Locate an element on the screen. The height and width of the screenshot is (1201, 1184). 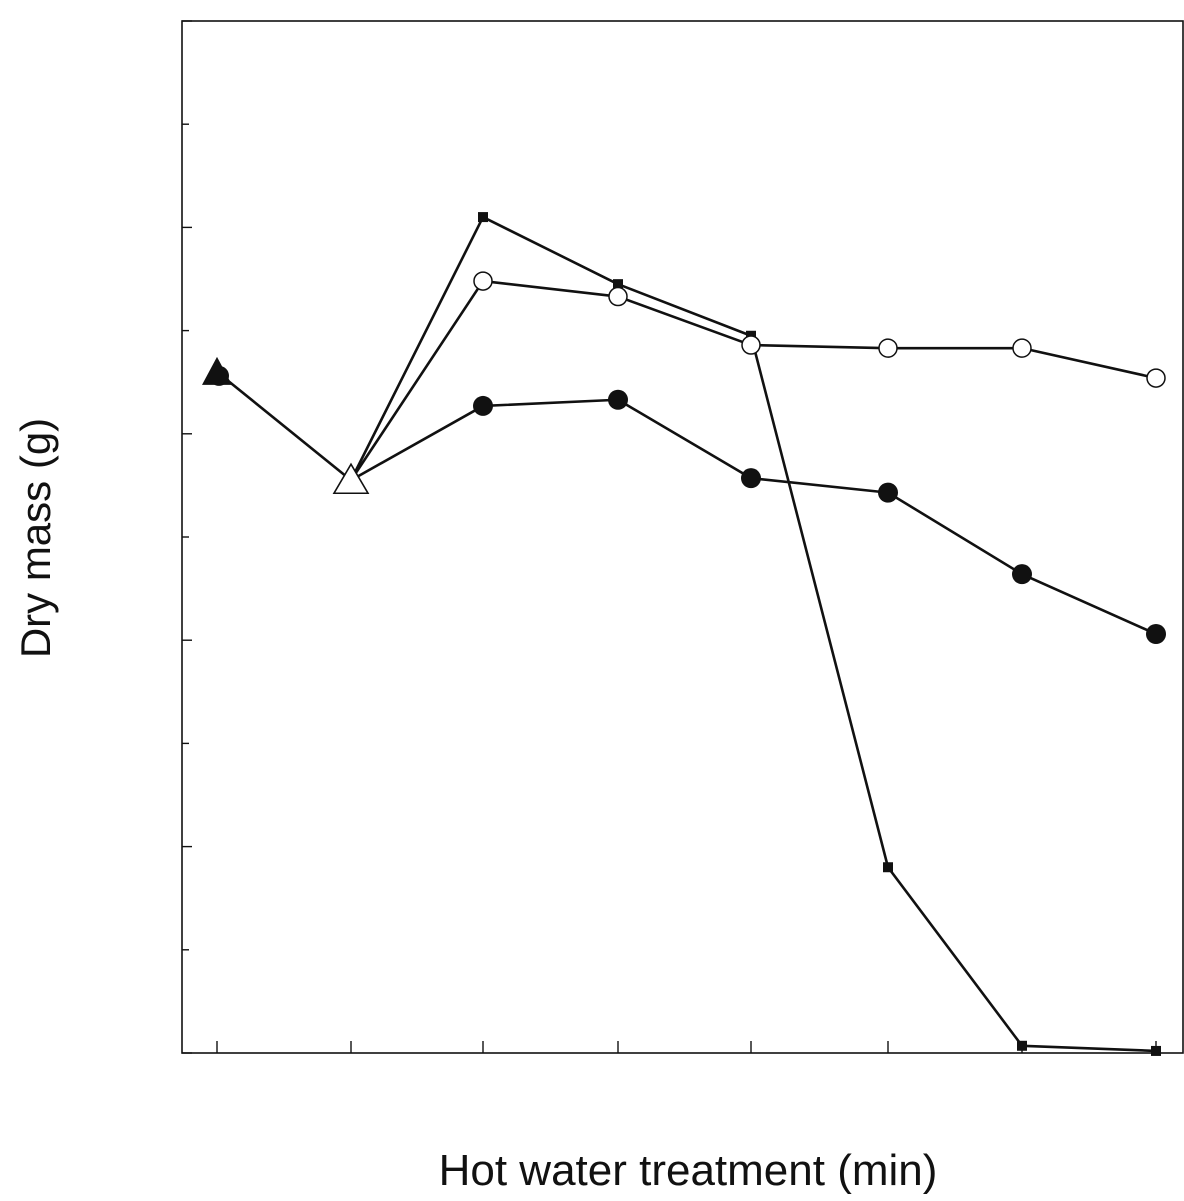
y-axis-title: Dry mass (g) is located at coordinates (35, 538).